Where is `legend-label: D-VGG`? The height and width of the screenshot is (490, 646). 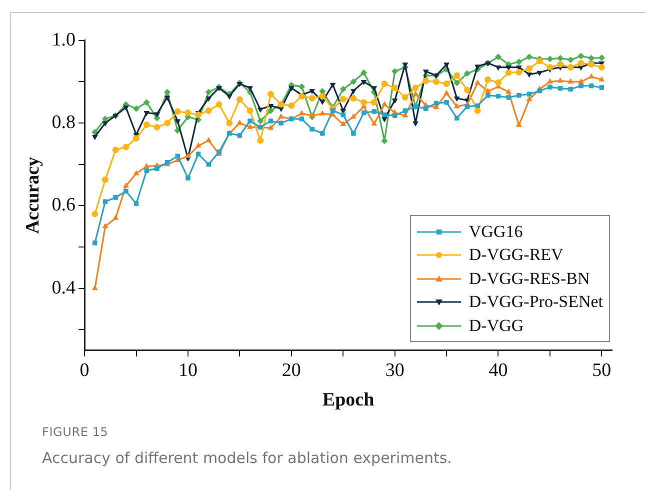
legend-label: D-VGG is located at coordinates (496, 326).